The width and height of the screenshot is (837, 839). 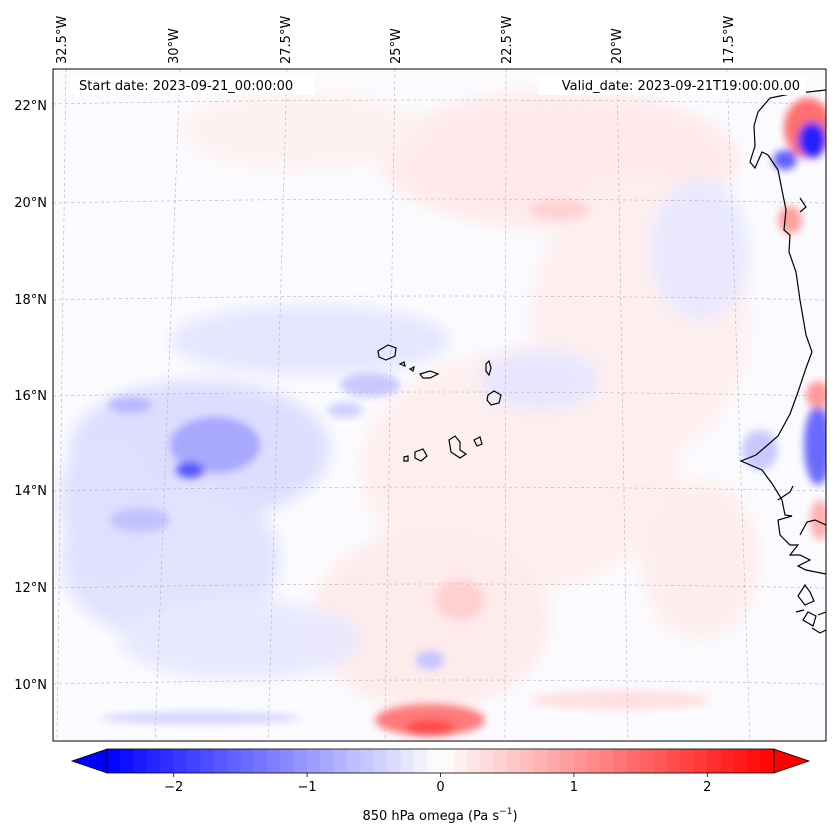 I want to click on start-date-box, so click(x=192, y=85).